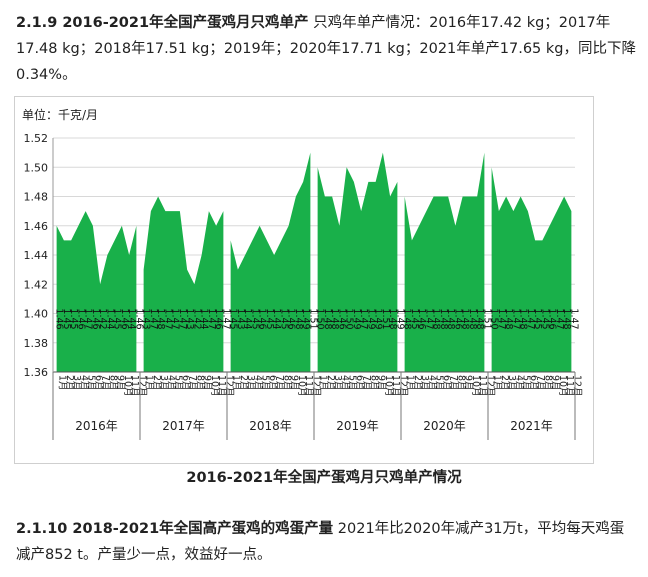 Image resolution: width=648 pixels, height=577 pixels. What do you see at coordinates (96, 426) in the screenshot?
I see `year-label: 2016年` at bounding box center [96, 426].